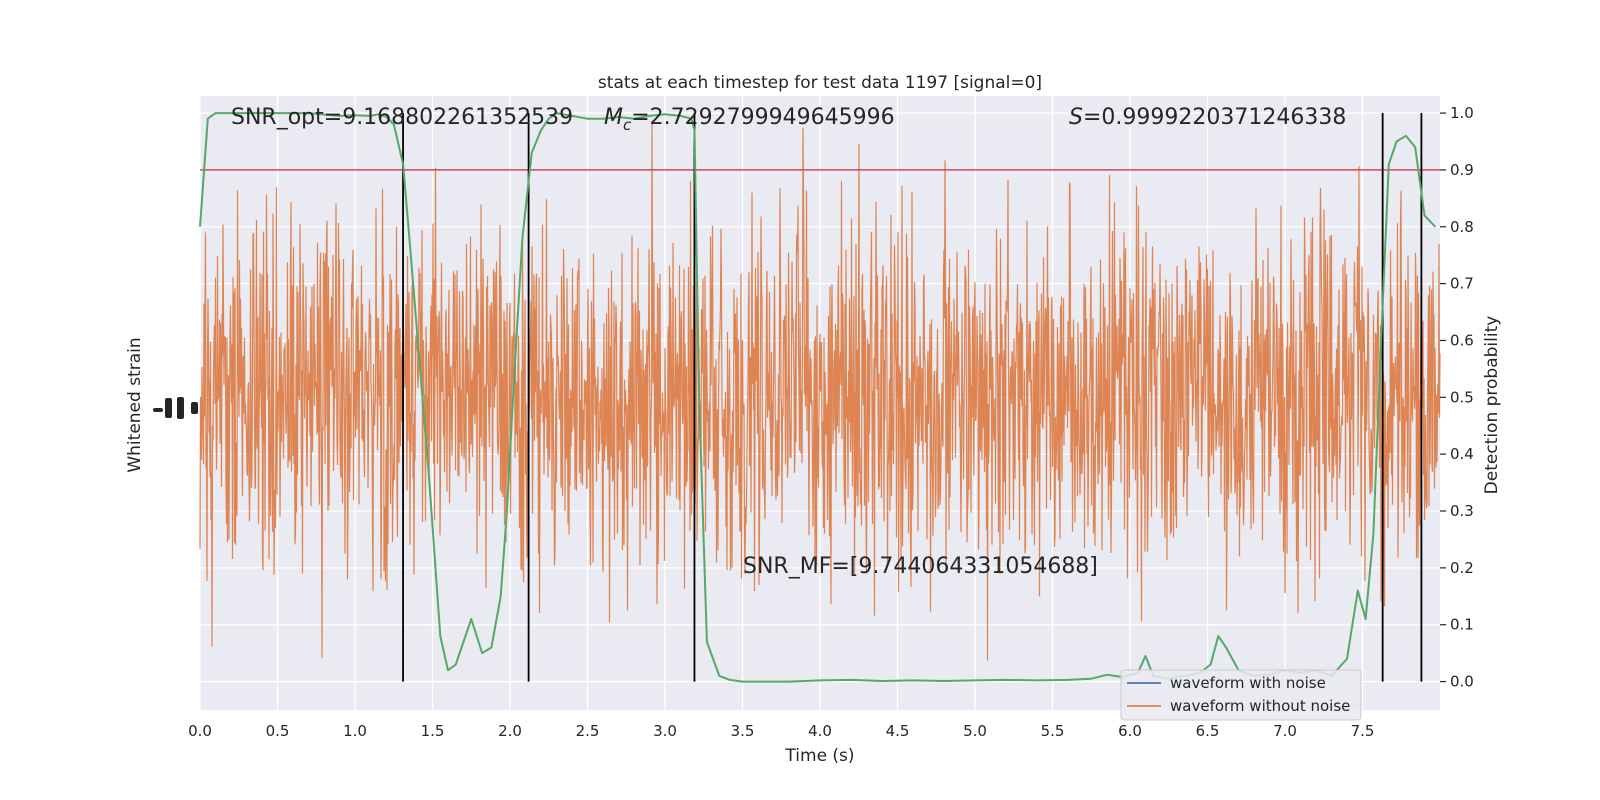  I want to click on x-tick-label-12: 6.0, so click(1130, 731).